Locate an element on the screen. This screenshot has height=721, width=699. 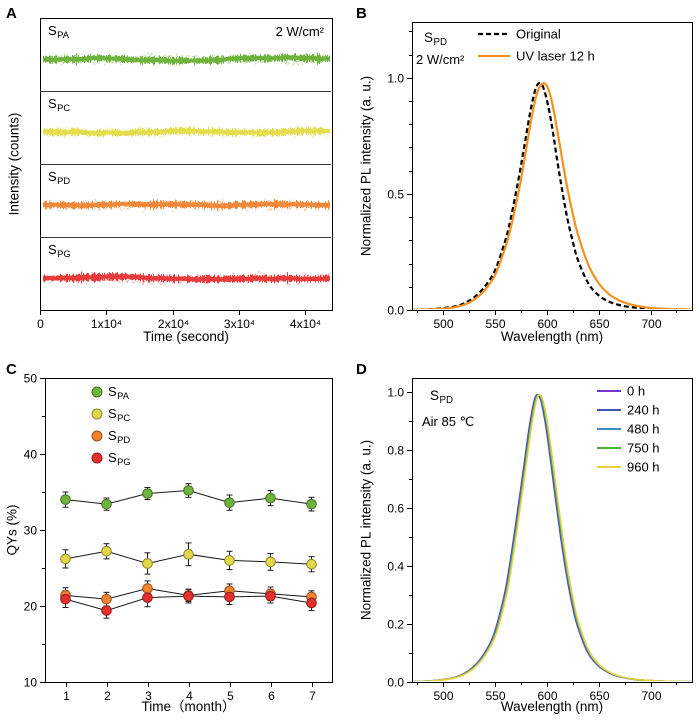
panel-c-y-axis-title: QYs (%) is located at coordinates (12, 530).